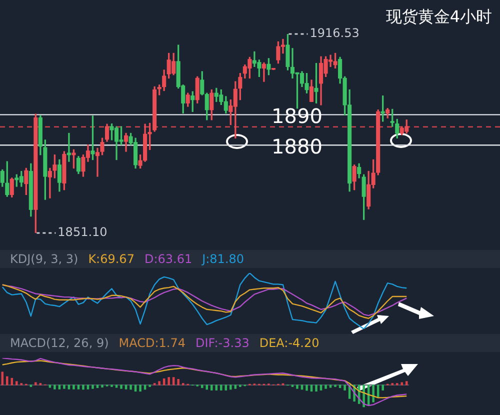 Image resolution: width=500 pixels, height=415 pixels. What do you see at coordinates (59, 343) in the screenshot?
I see `chart-title: MACD(12, 26, 9)` at bounding box center [59, 343].